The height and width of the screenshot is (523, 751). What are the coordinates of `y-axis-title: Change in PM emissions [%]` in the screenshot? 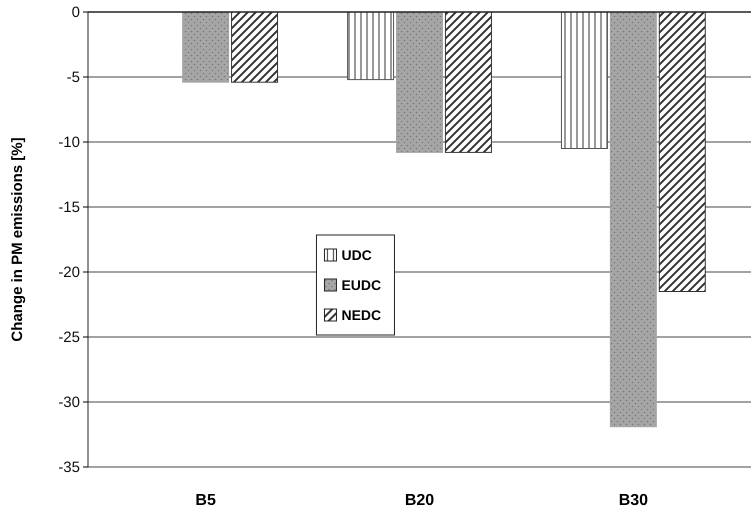 It's located at (17, 239).